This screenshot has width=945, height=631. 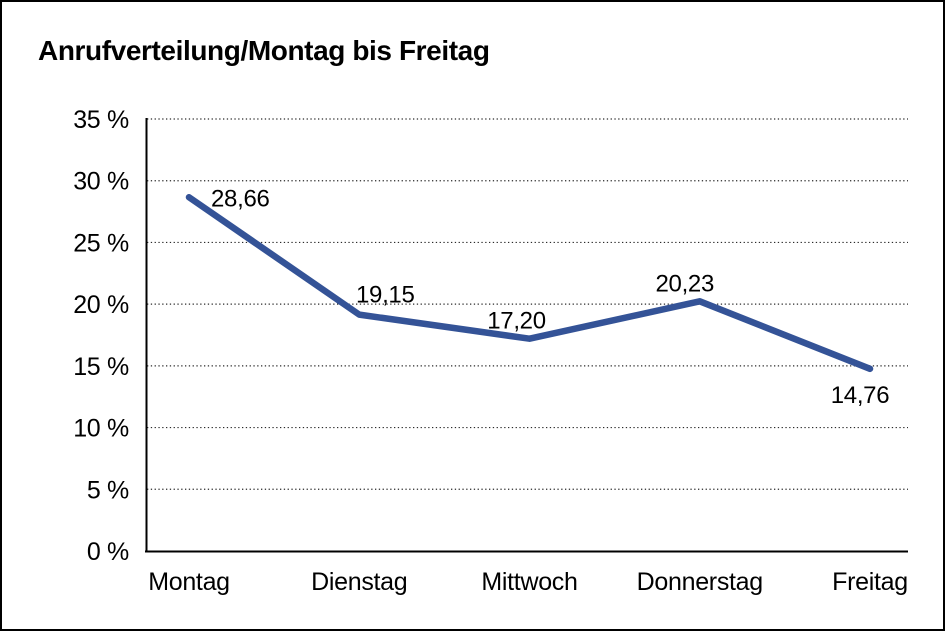 What do you see at coordinates (700, 582) in the screenshot?
I see `x-tick-label: Donnerstag` at bounding box center [700, 582].